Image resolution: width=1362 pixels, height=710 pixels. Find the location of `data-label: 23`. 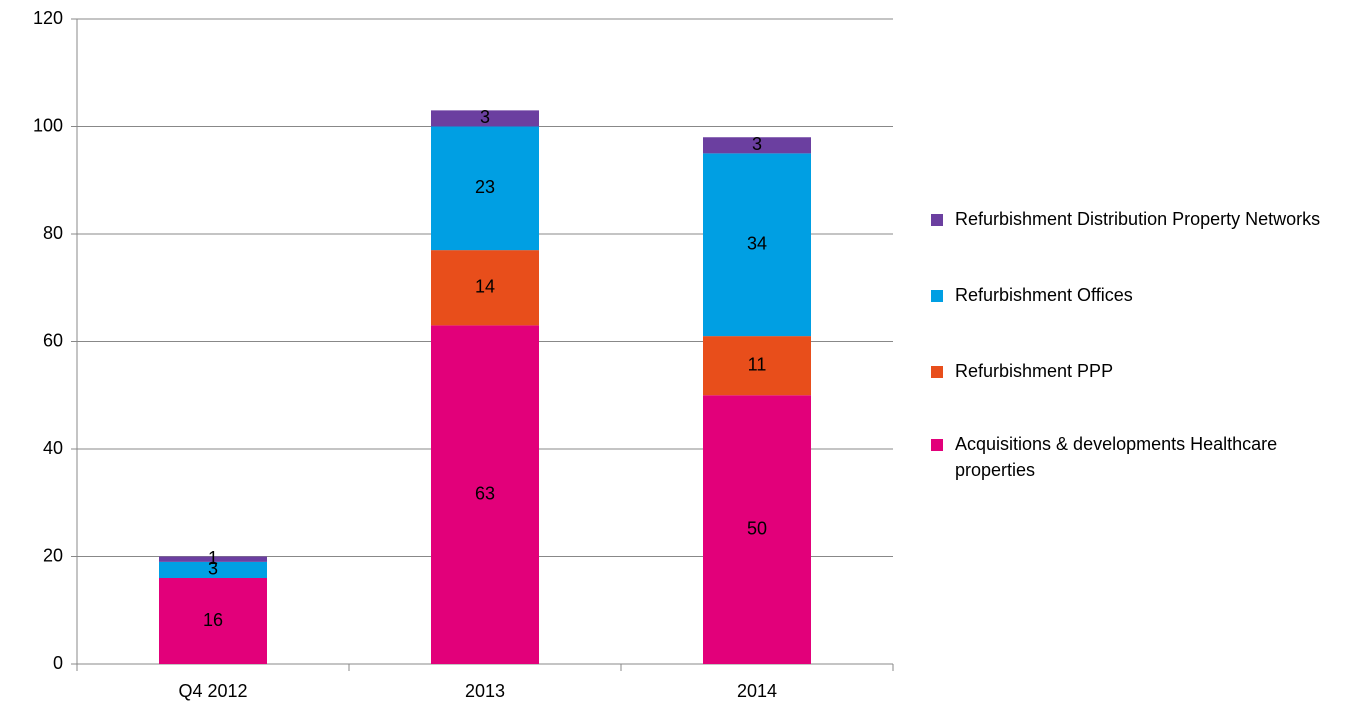

data-label: 23 is located at coordinates (485, 187).